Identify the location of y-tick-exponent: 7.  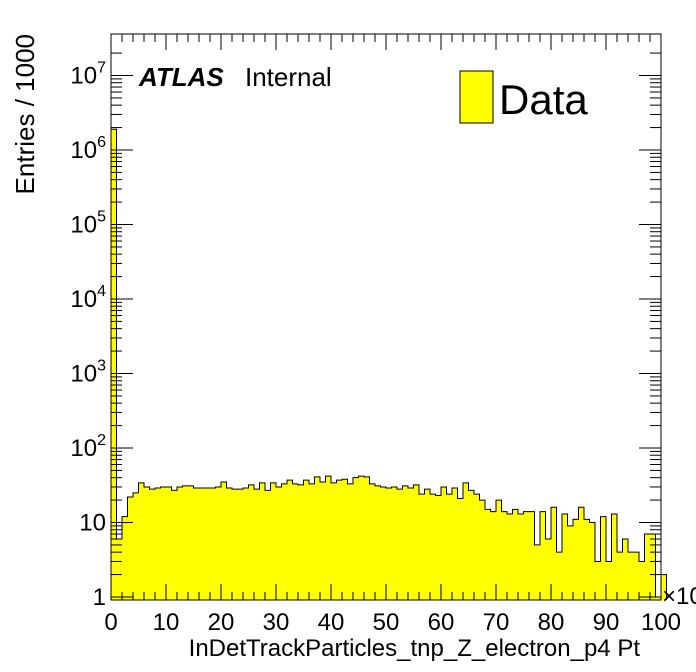
(101, 68).